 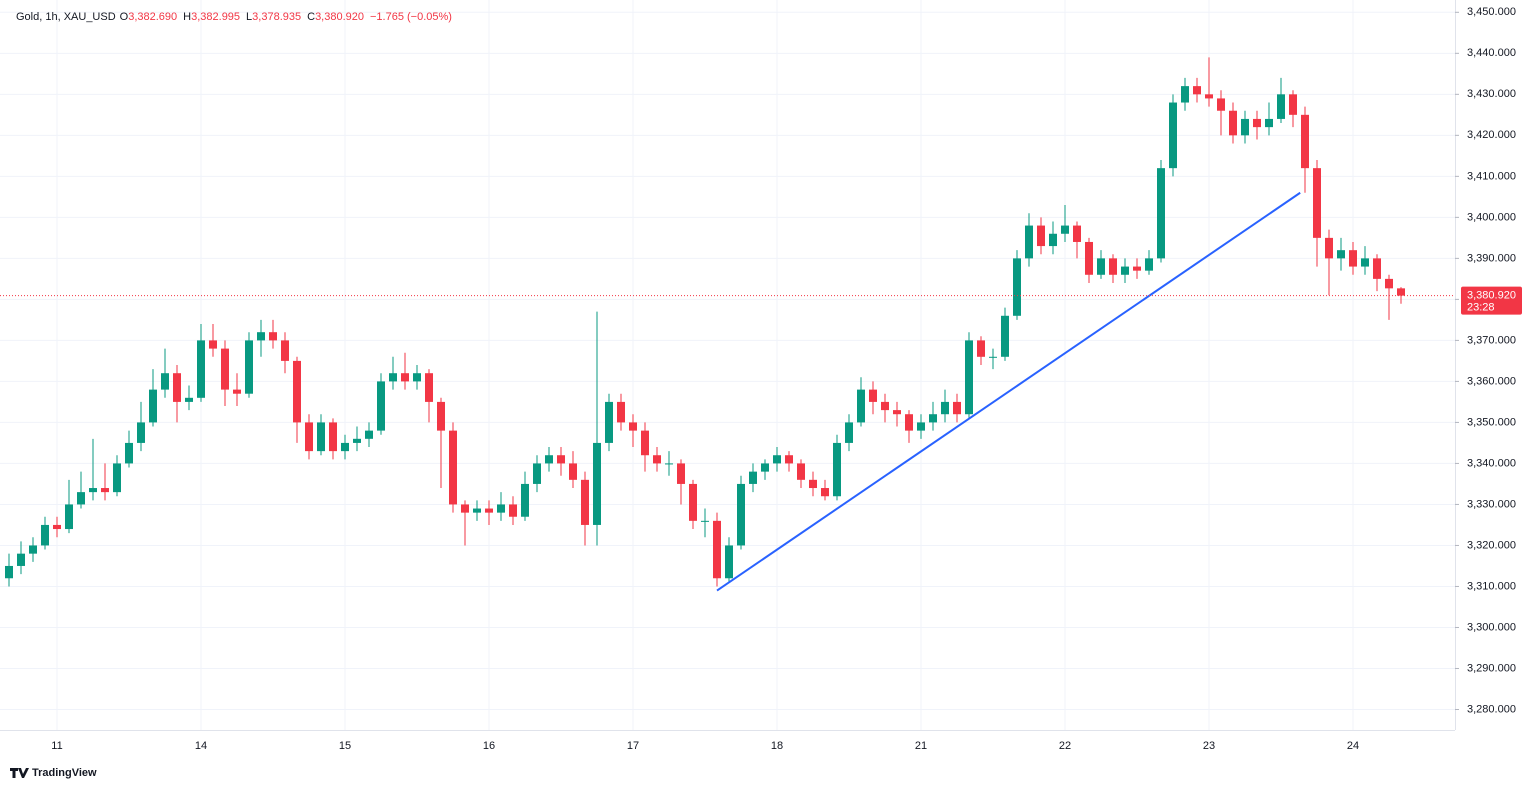 I want to click on y-tick-label: 3,350.000, so click(x=1491, y=422).